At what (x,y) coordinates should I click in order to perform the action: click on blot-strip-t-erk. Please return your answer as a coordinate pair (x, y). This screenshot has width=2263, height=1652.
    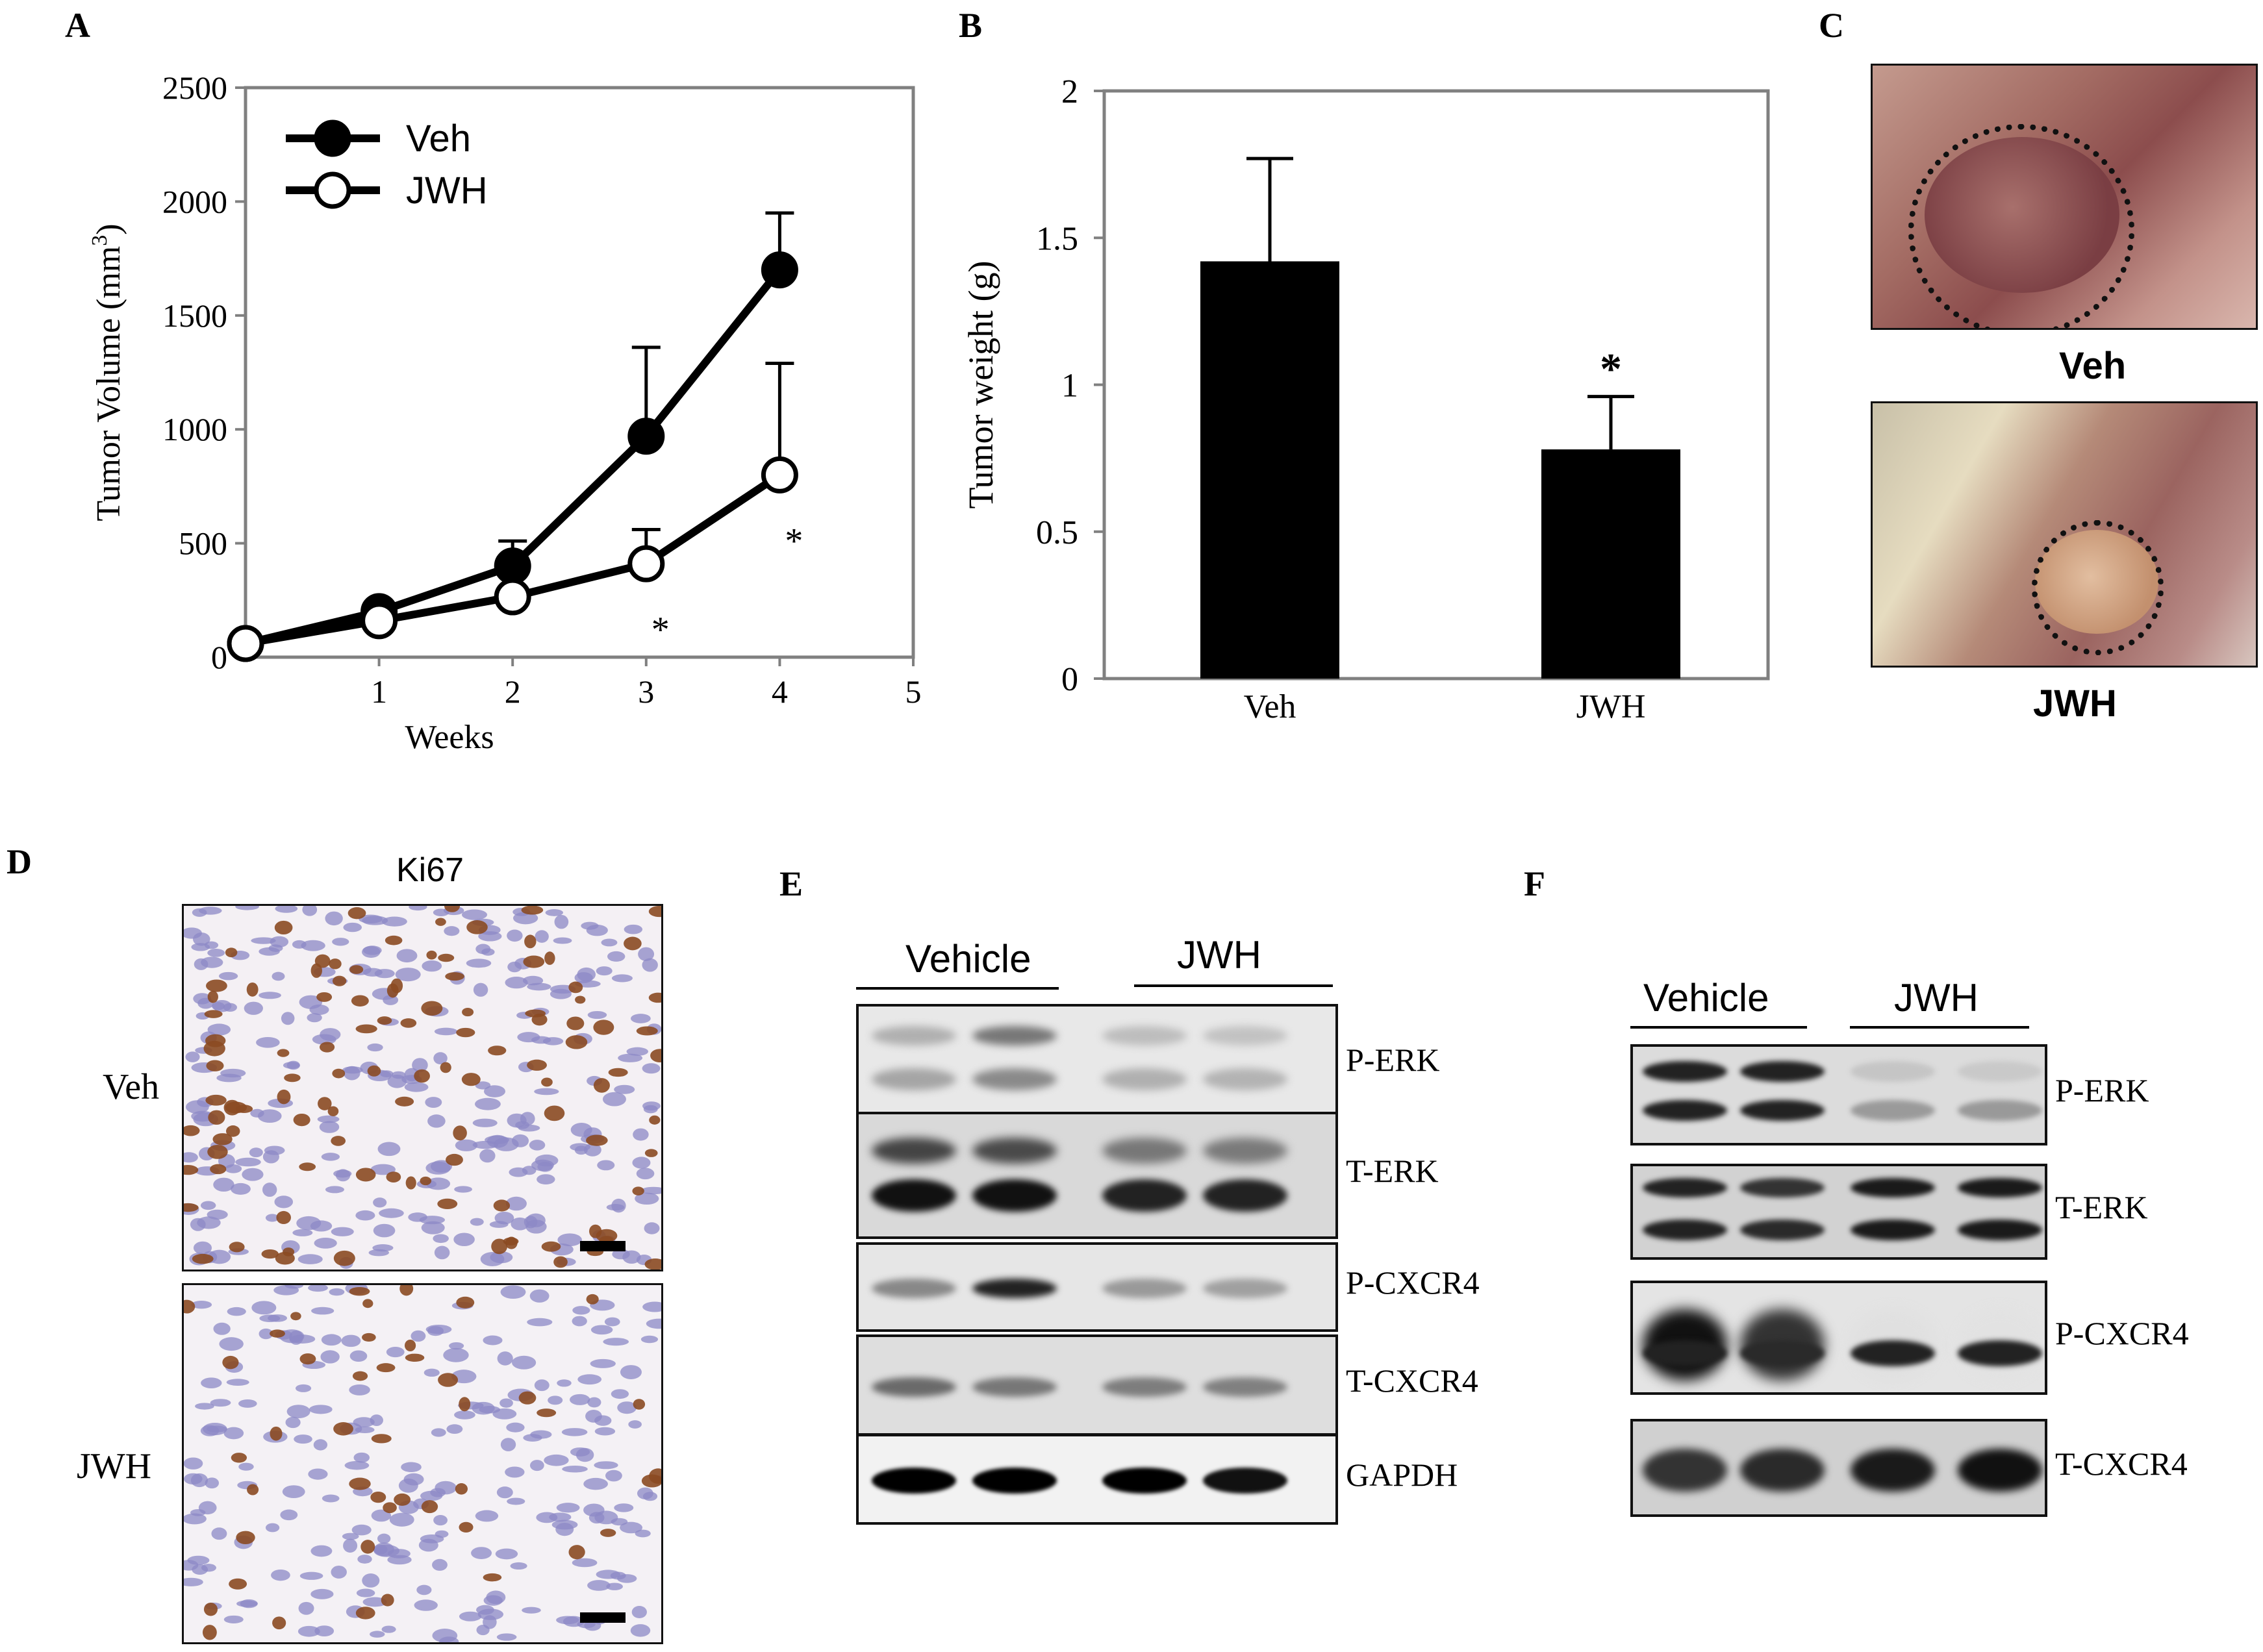
    Looking at the image, I should click on (1097, 1175).